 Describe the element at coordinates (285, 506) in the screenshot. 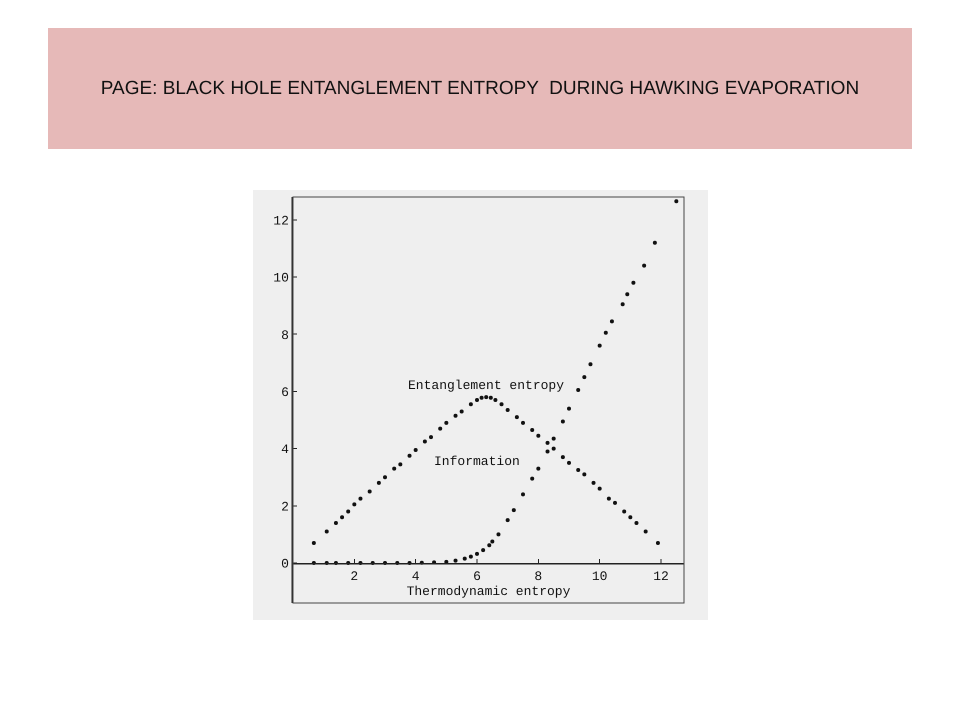

I see `y-tick-label: 2` at that location.